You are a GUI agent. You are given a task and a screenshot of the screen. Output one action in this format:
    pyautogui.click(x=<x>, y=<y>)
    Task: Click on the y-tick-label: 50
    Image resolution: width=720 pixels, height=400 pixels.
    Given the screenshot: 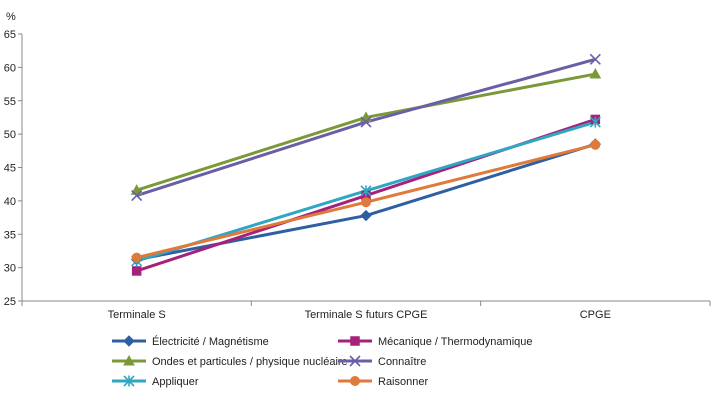 What is the action you would take?
    pyautogui.click(x=10, y=135)
    